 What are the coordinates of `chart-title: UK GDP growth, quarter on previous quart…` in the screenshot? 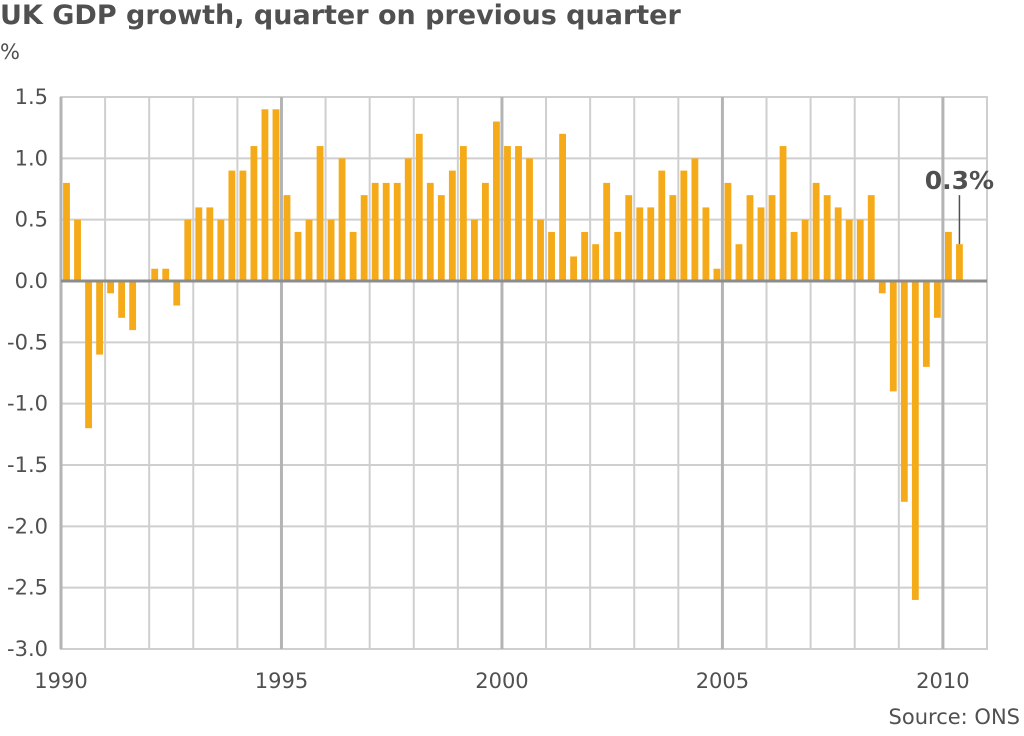 It's located at (340, 15).